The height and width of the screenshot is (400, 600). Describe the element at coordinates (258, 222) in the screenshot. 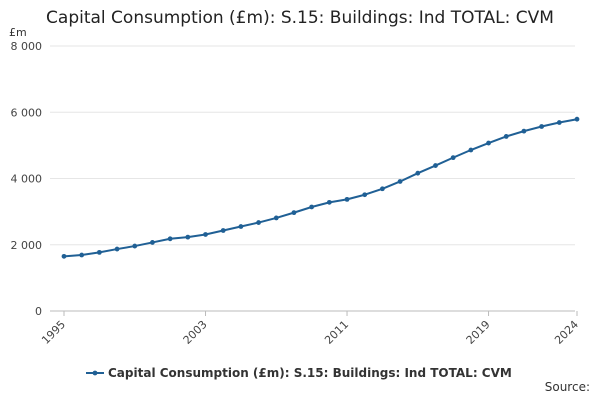

I see `data-point-2006` at that location.